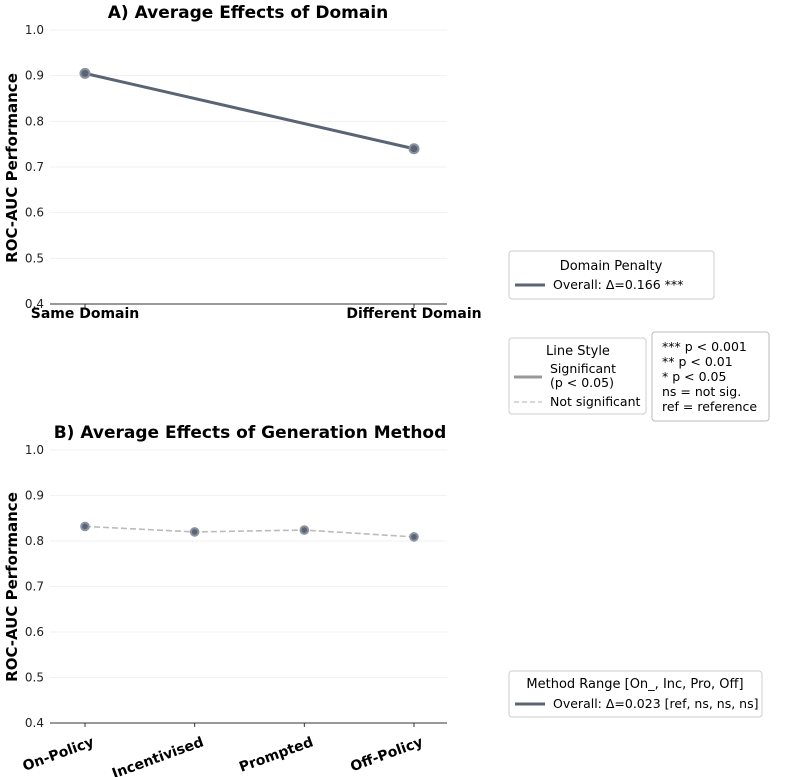 The image size is (793, 777). Describe the element at coordinates (34, 304) in the screenshot. I see `panel-a-y-tick-label: 0.4` at that location.